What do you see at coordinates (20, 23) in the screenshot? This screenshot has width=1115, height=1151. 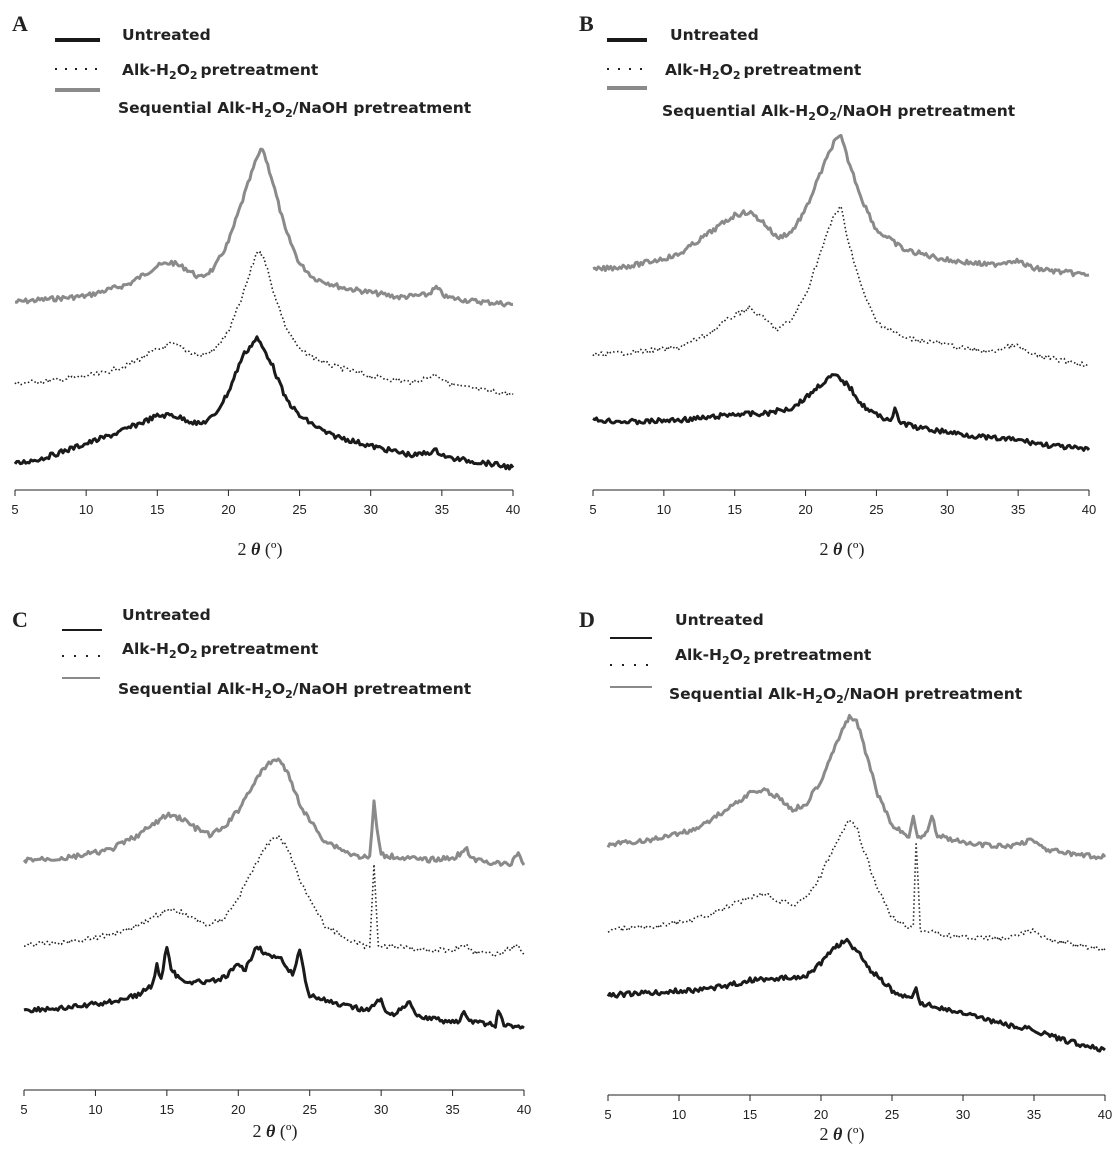 I see `panel-label-a: A` at bounding box center [20, 23].